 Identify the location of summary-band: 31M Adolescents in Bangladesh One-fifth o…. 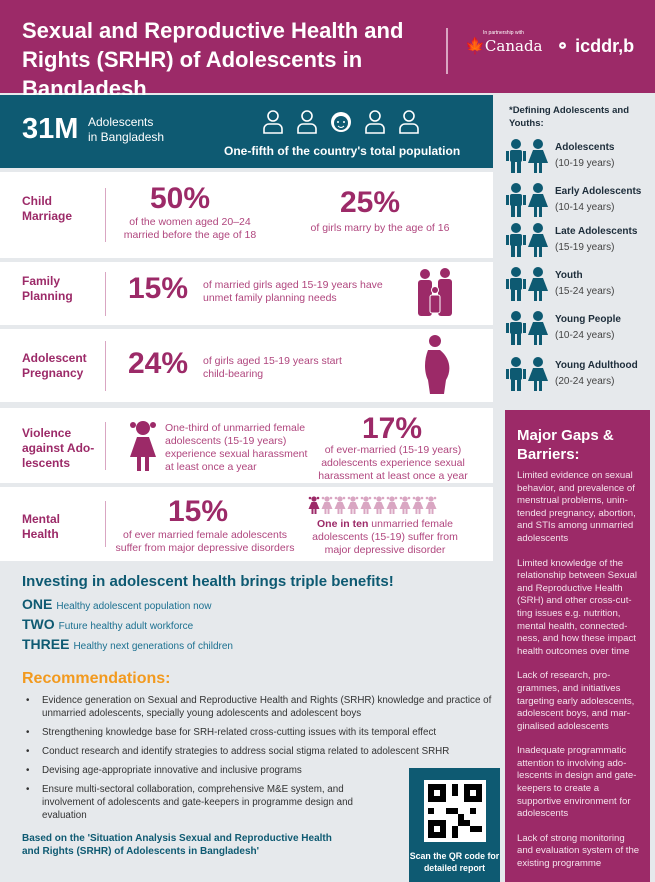
(246, 131).